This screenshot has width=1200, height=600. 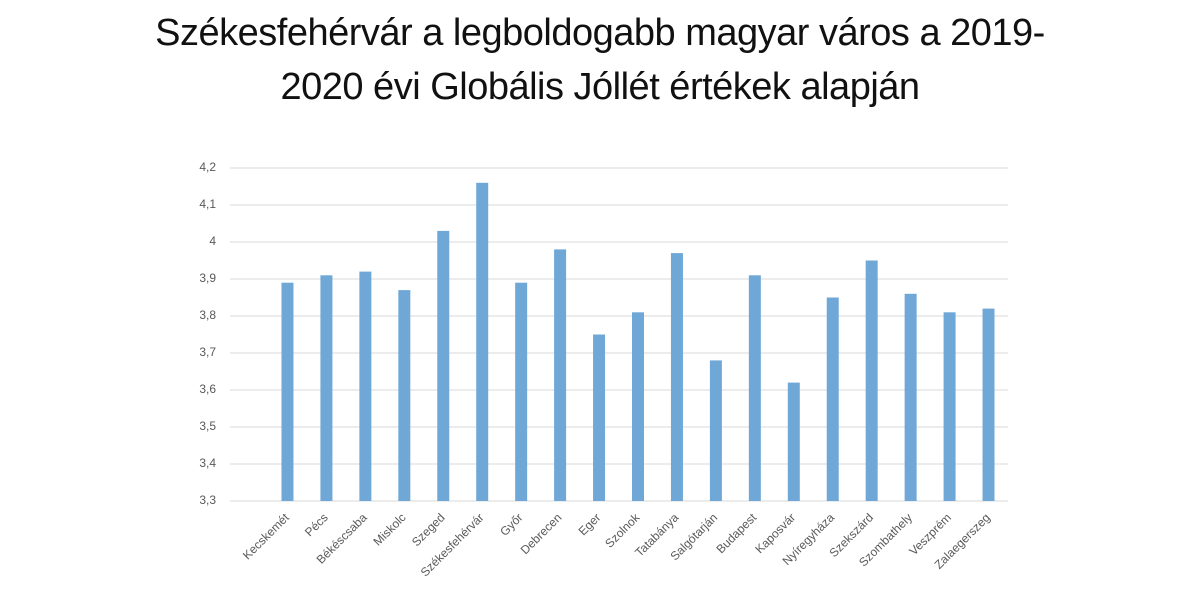 I want to click on y-tick-label: 3,6, so click(x=207, y=389).